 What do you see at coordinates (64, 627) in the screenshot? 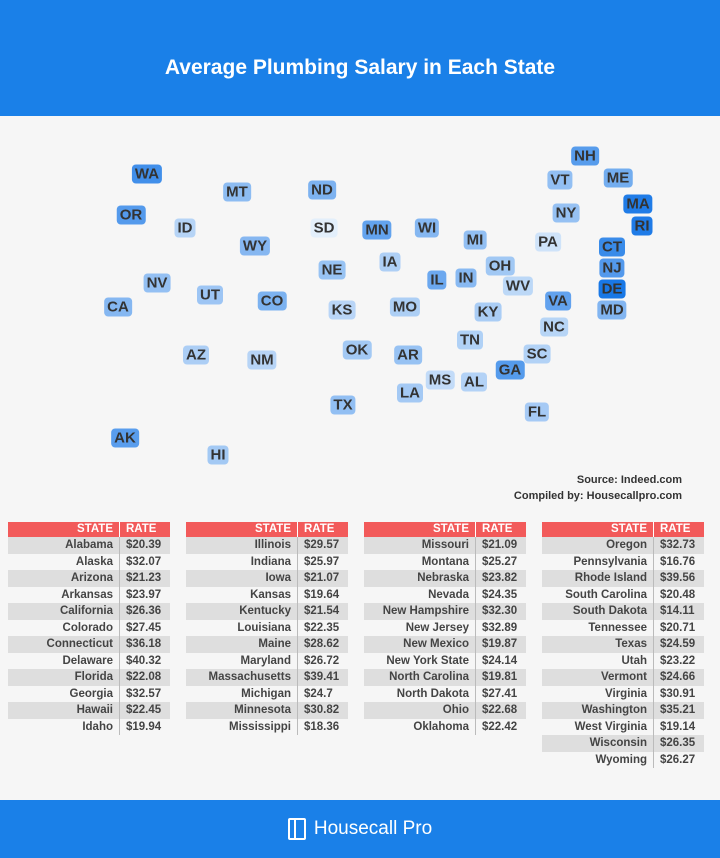
I see `state-name: Colorado` at bounding box center [64, 627].